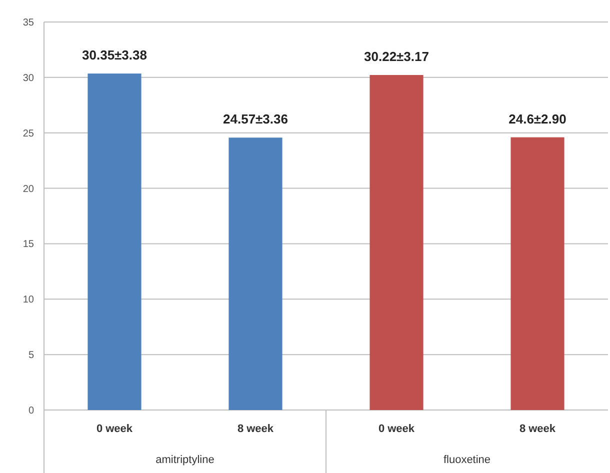 The image size is (610, 473). What do you see at coordinates (28, 189) in the screenshot?
I see `y-tick-label: 20` at bounding box center [28, 189].